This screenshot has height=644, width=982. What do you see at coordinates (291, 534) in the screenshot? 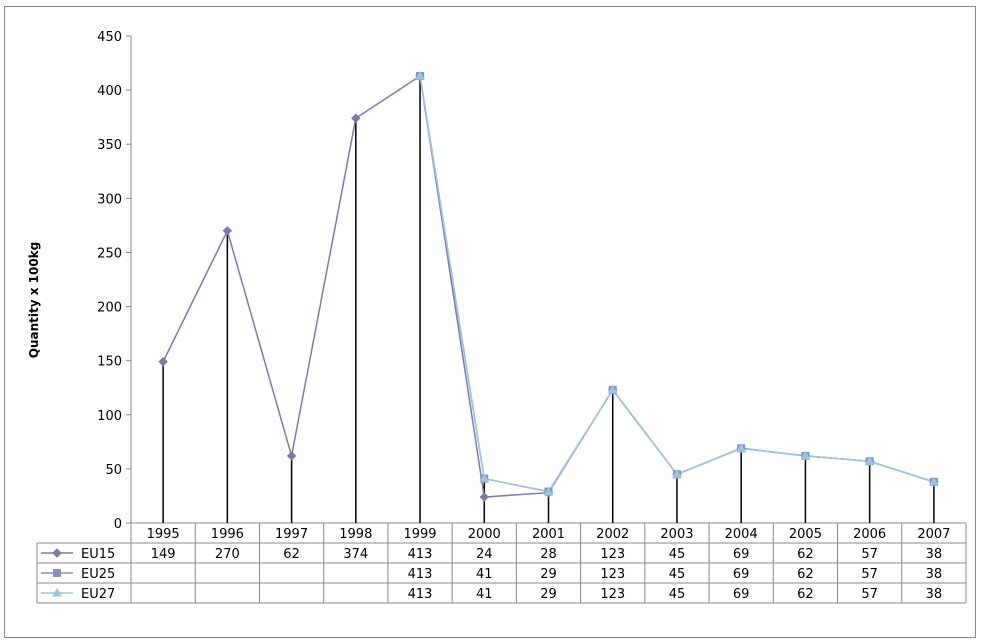
I see `x-tick-label: 1997` at bounding box center [291, 534].